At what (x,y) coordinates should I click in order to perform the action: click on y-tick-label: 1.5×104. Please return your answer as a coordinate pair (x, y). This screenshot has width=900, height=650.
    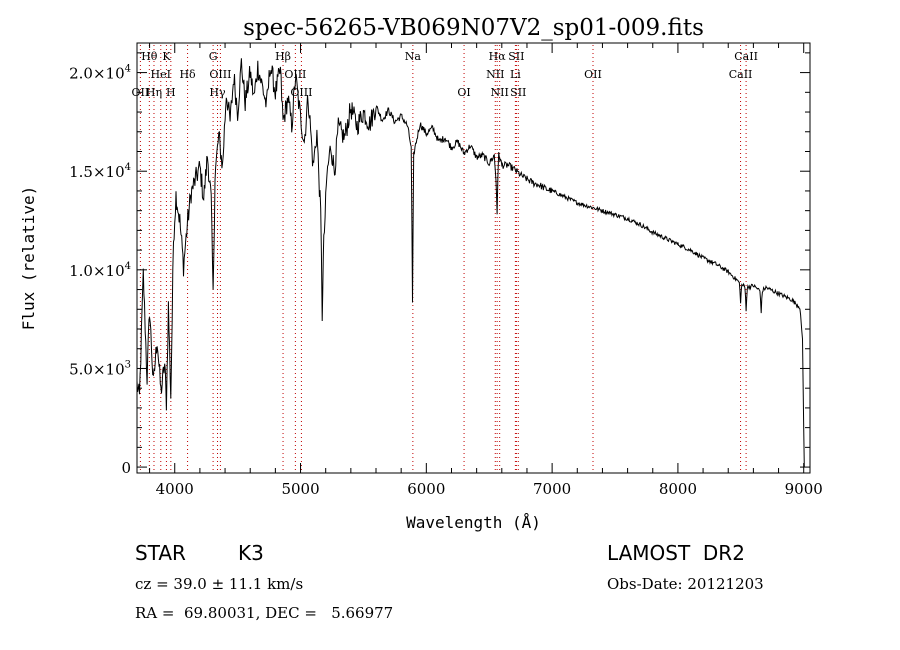
    Looking at the image, I should click on (100, 171).